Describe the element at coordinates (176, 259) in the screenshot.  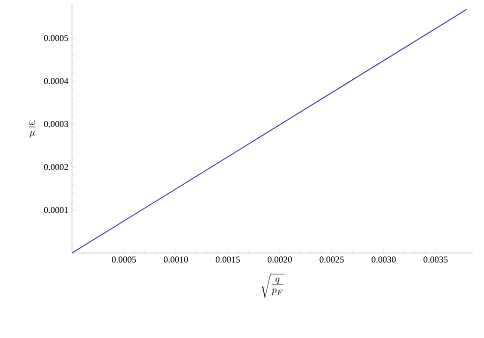
I see `x-tick-label: 0.0010` at that location.